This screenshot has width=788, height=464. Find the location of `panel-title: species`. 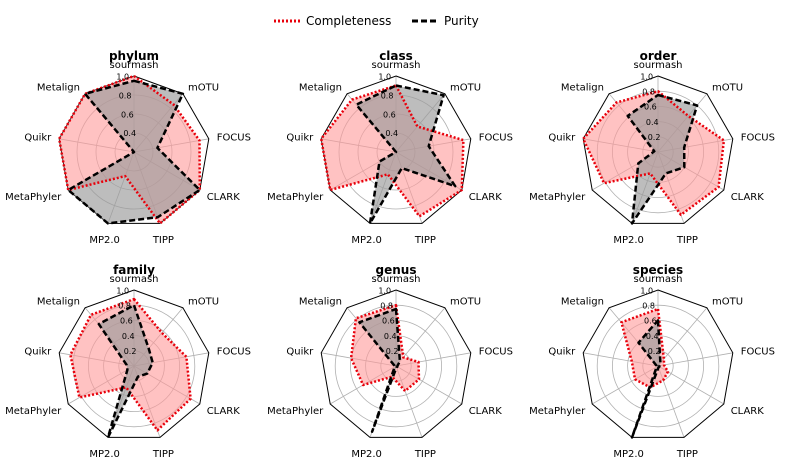

panel-title: species is located at coordinates (658, 270).